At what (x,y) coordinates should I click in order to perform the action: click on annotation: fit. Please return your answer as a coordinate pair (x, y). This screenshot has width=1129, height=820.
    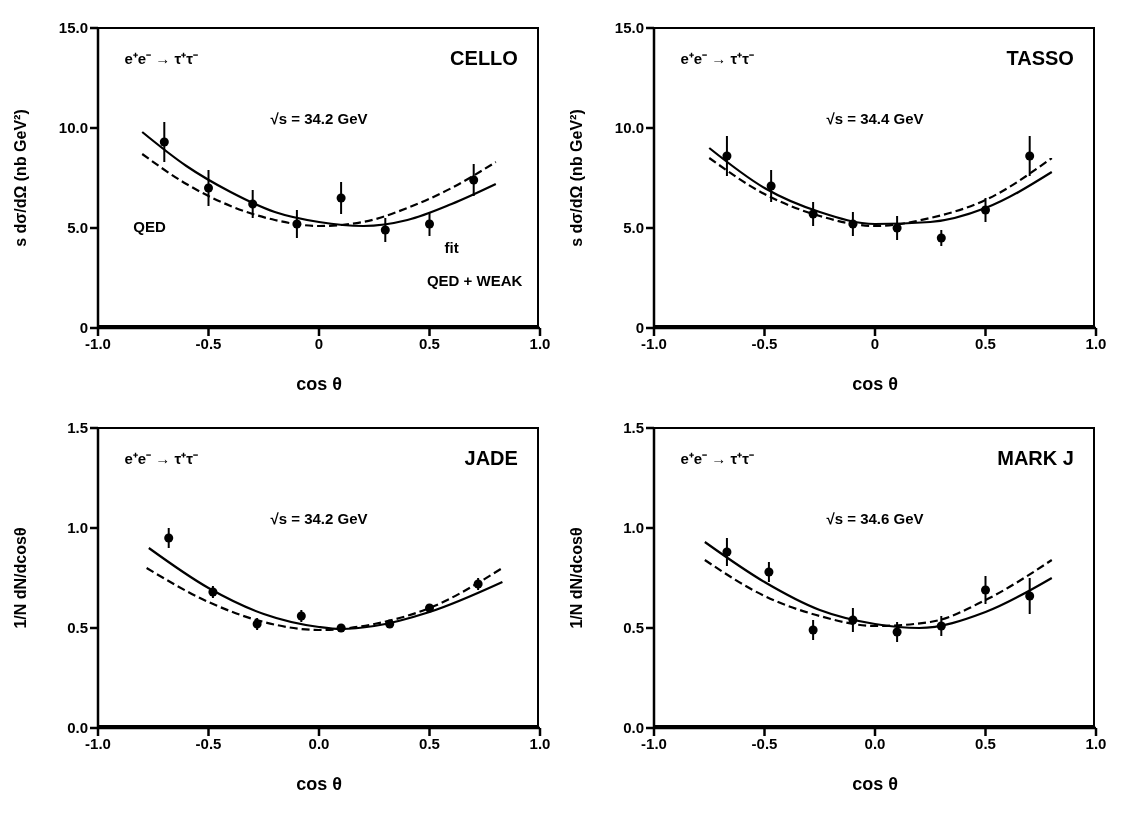
    Looking at the image, I should click on (451, 247).